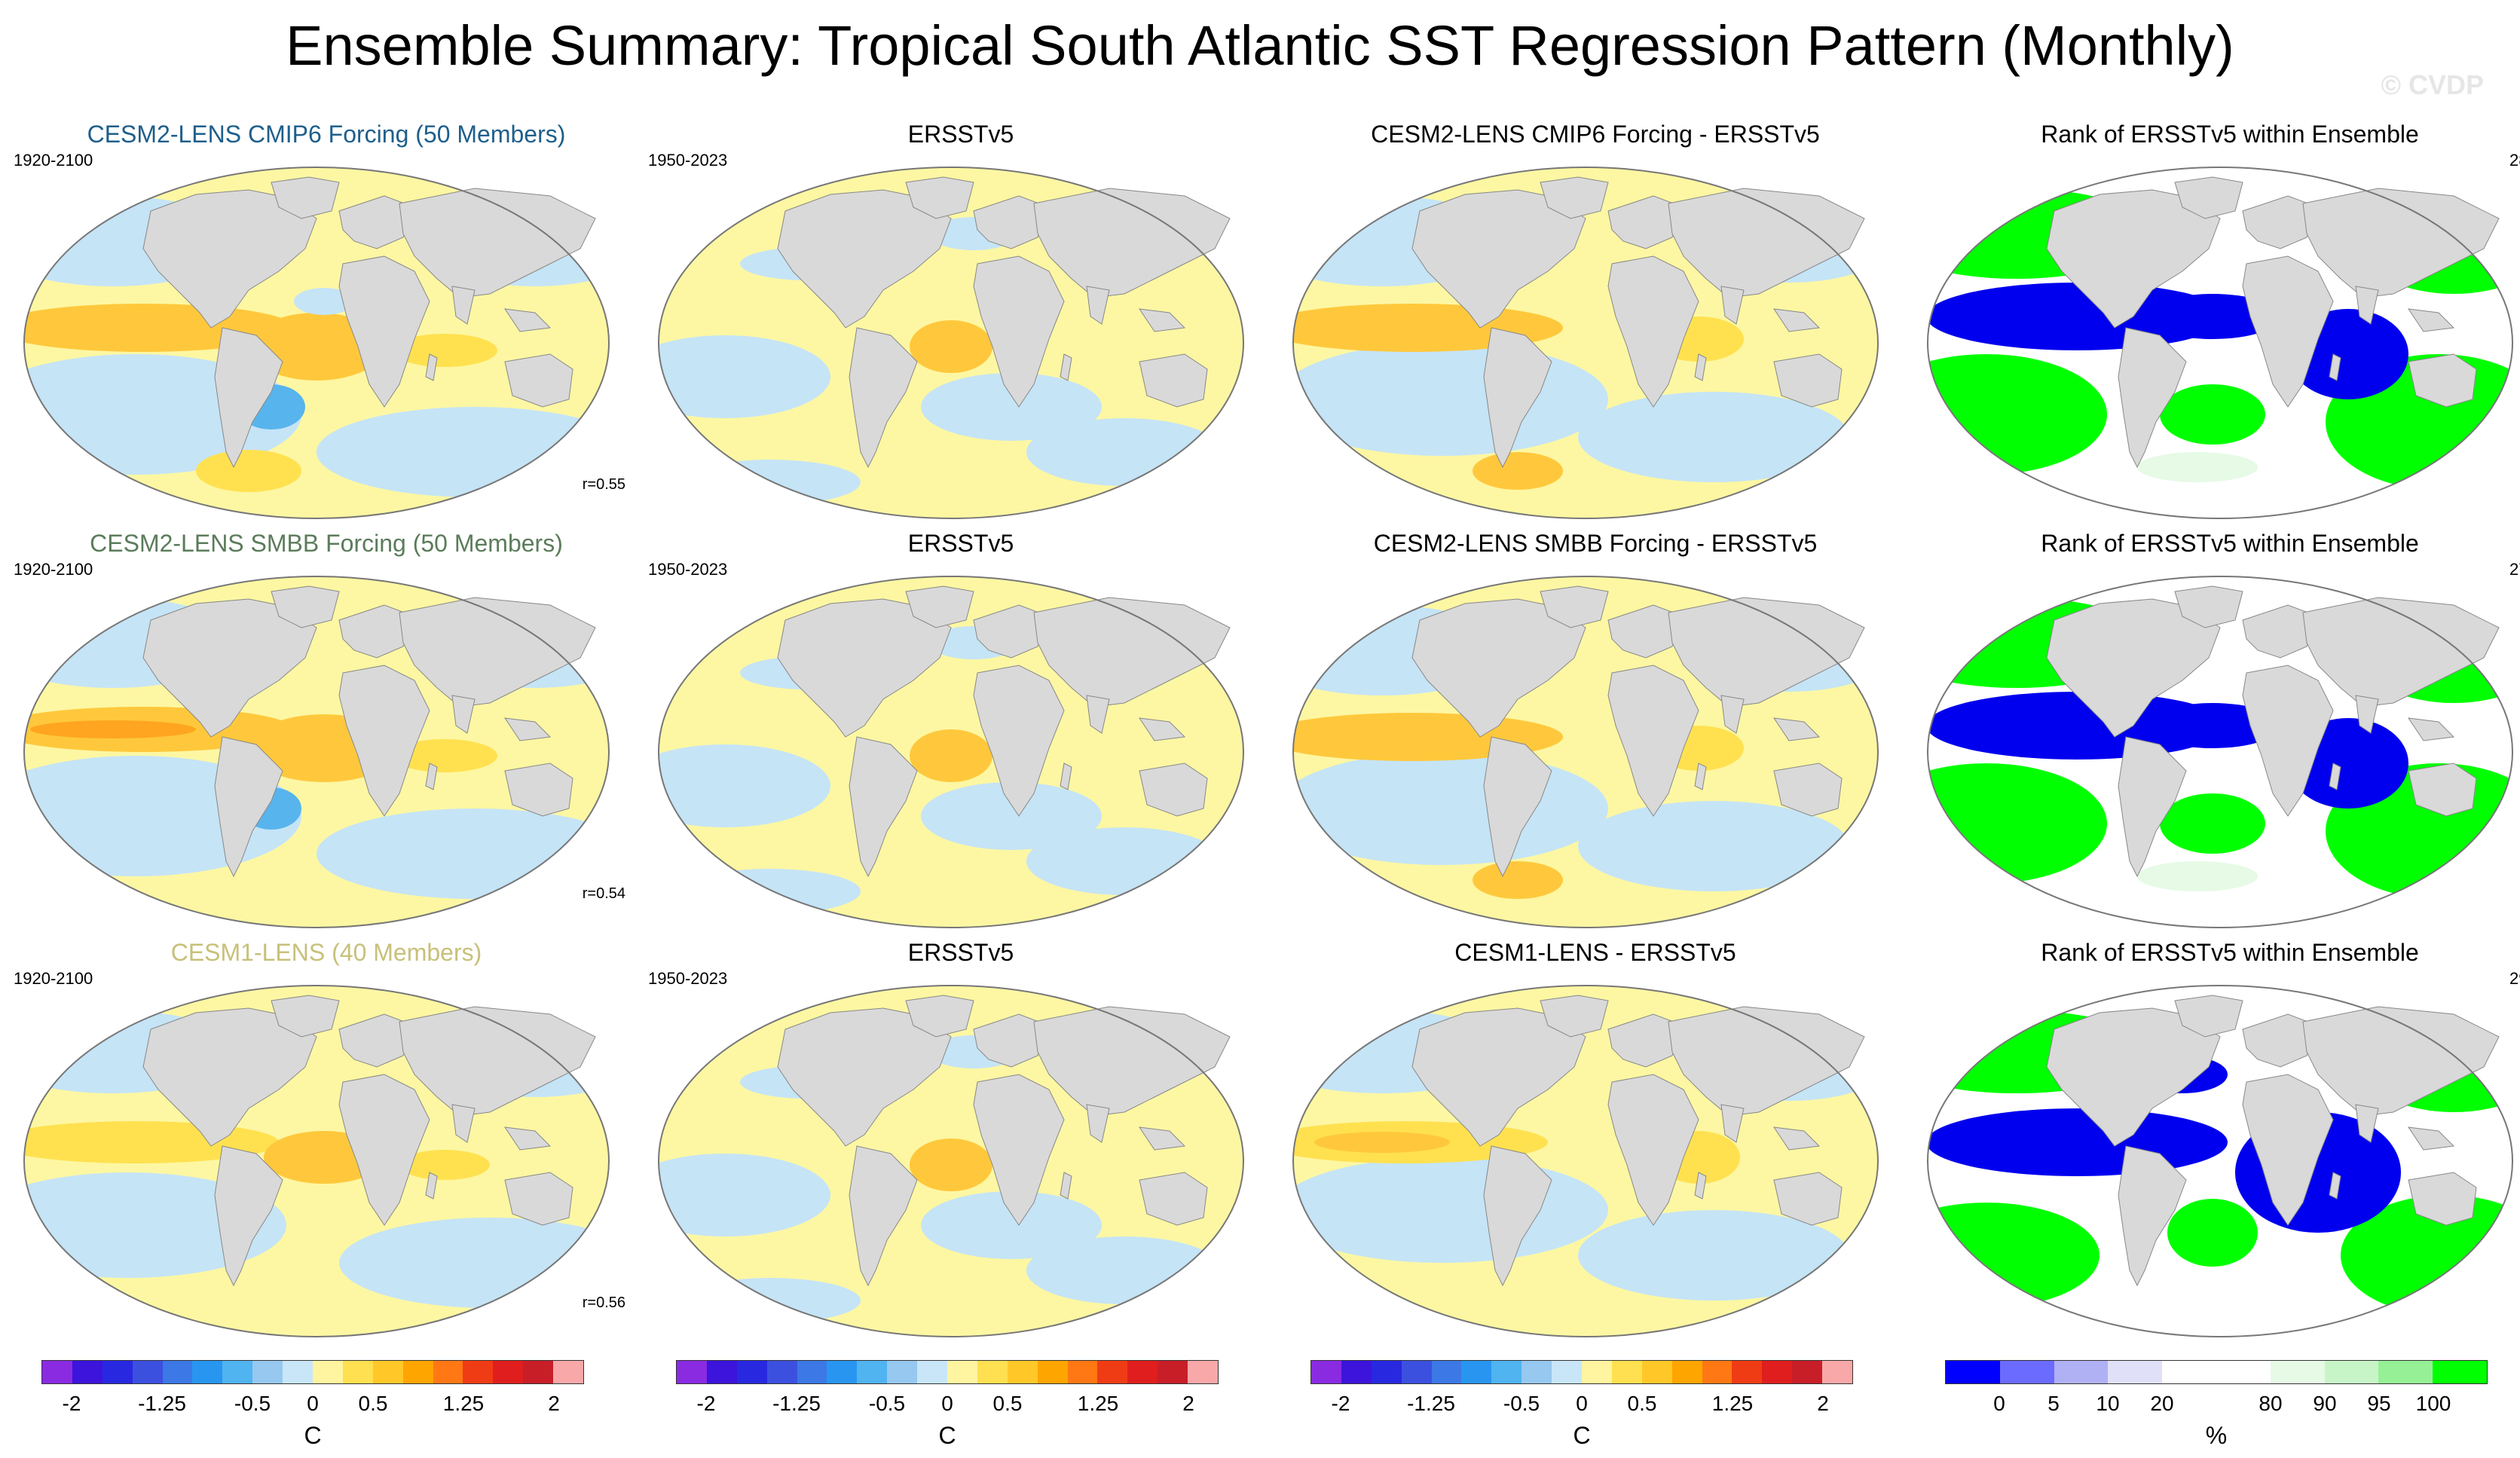 The width and height of the screenshot is (2520, 1458). I want to click on years-label: 1920-2100, so click(53, 160).